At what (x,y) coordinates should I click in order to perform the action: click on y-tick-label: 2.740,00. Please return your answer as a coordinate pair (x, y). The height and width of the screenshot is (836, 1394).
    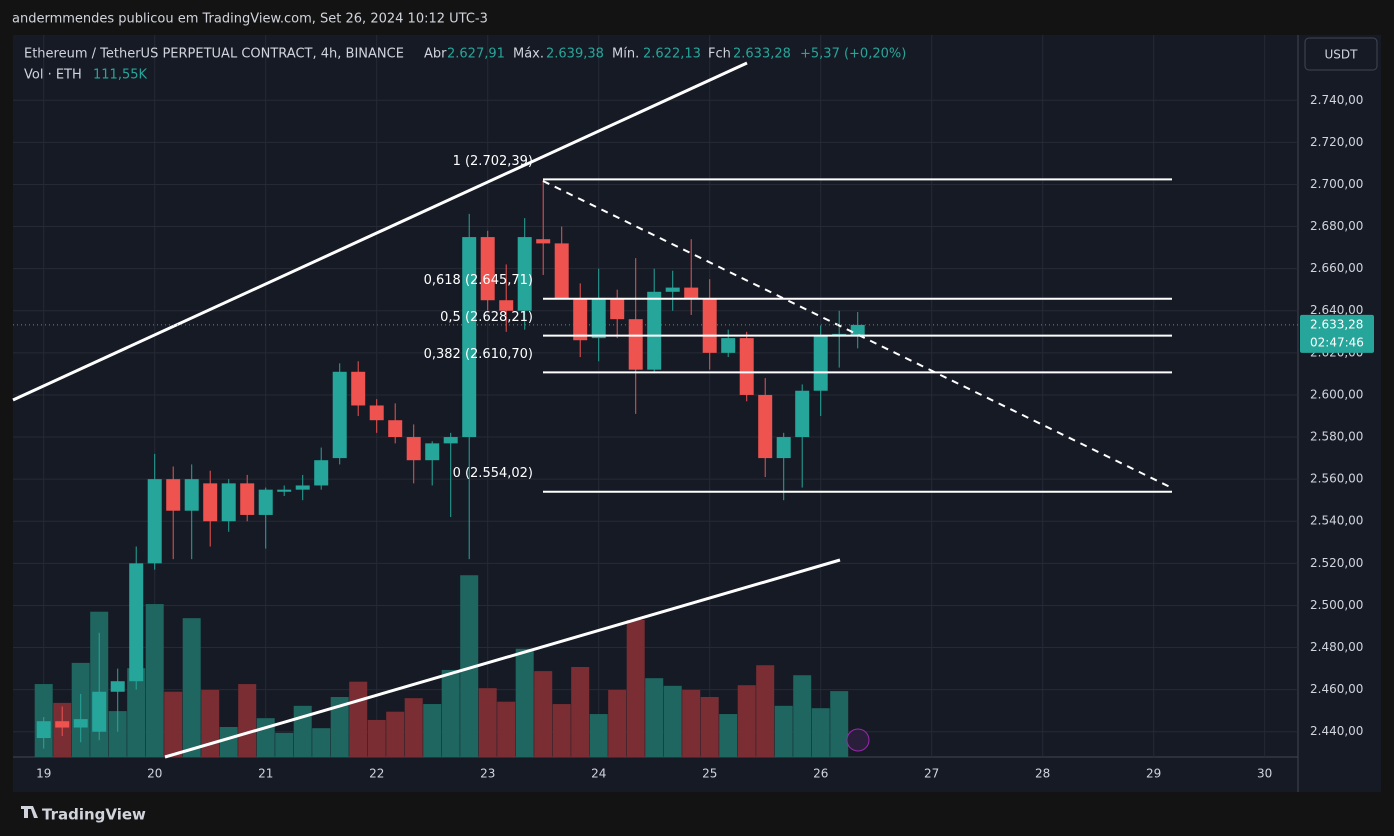
    Looking at the image, I should click on (1336, 100).